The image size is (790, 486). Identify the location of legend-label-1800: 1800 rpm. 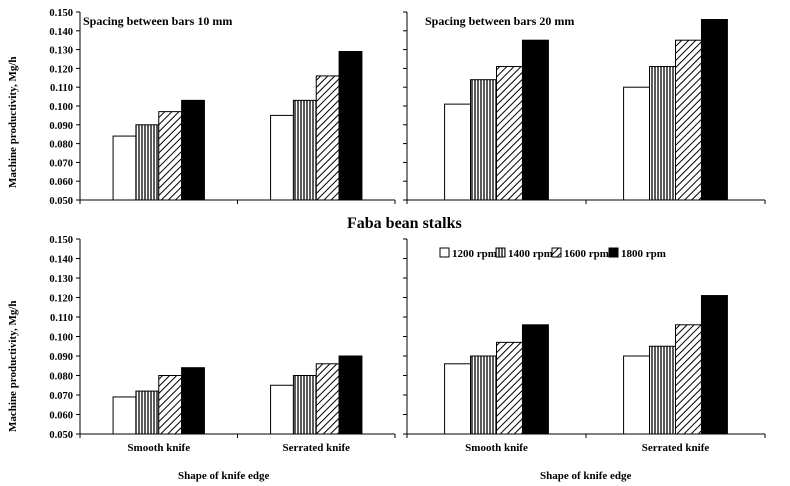
(643, 254).